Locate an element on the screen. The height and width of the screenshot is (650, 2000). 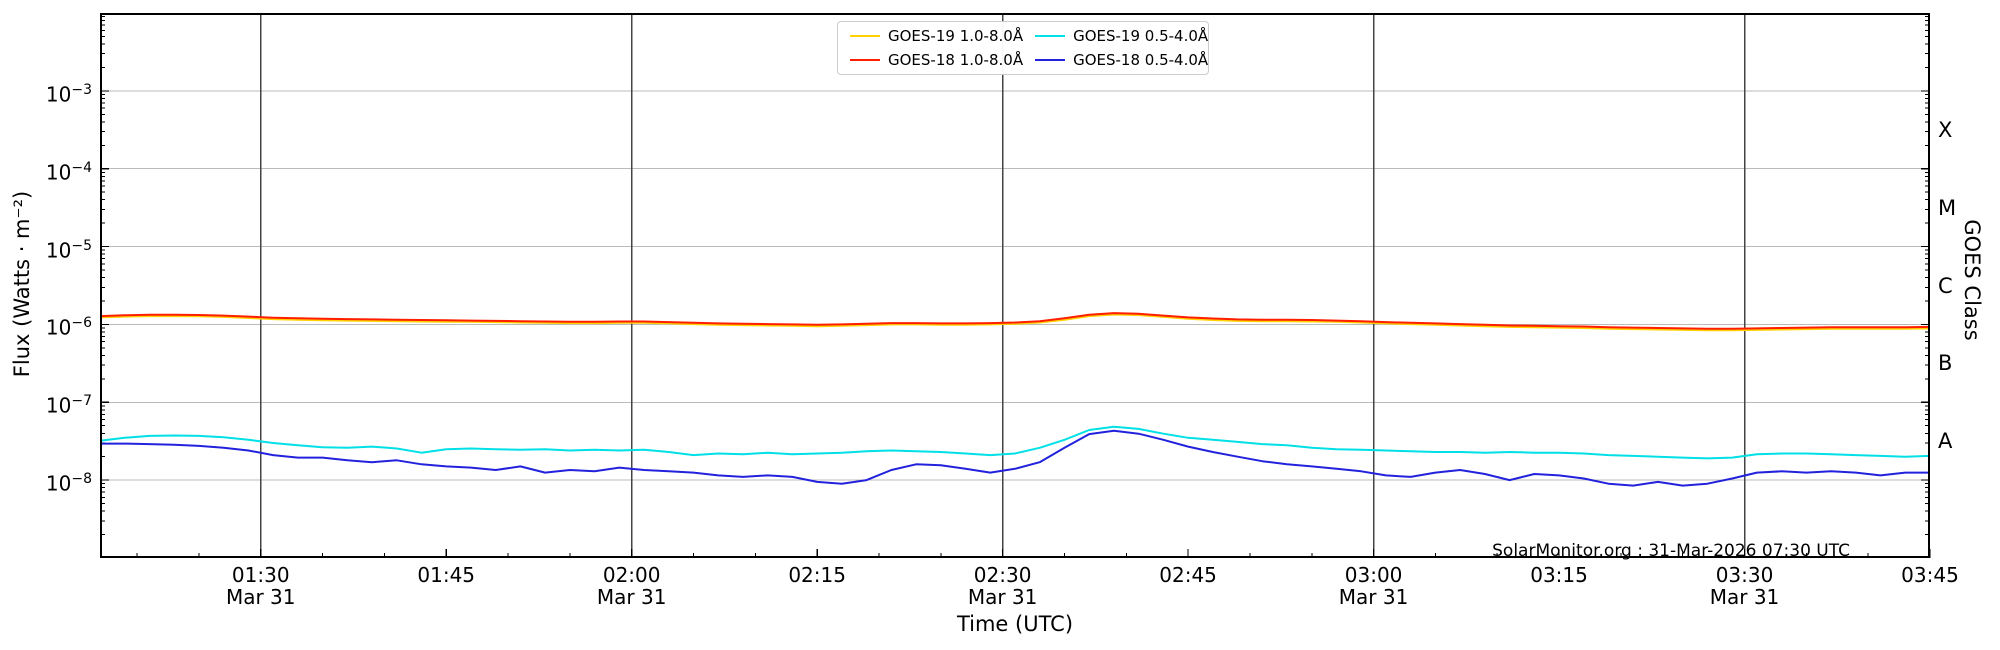
y-tick-label: 10⁻⁵ is located at coordinates (68, 250).